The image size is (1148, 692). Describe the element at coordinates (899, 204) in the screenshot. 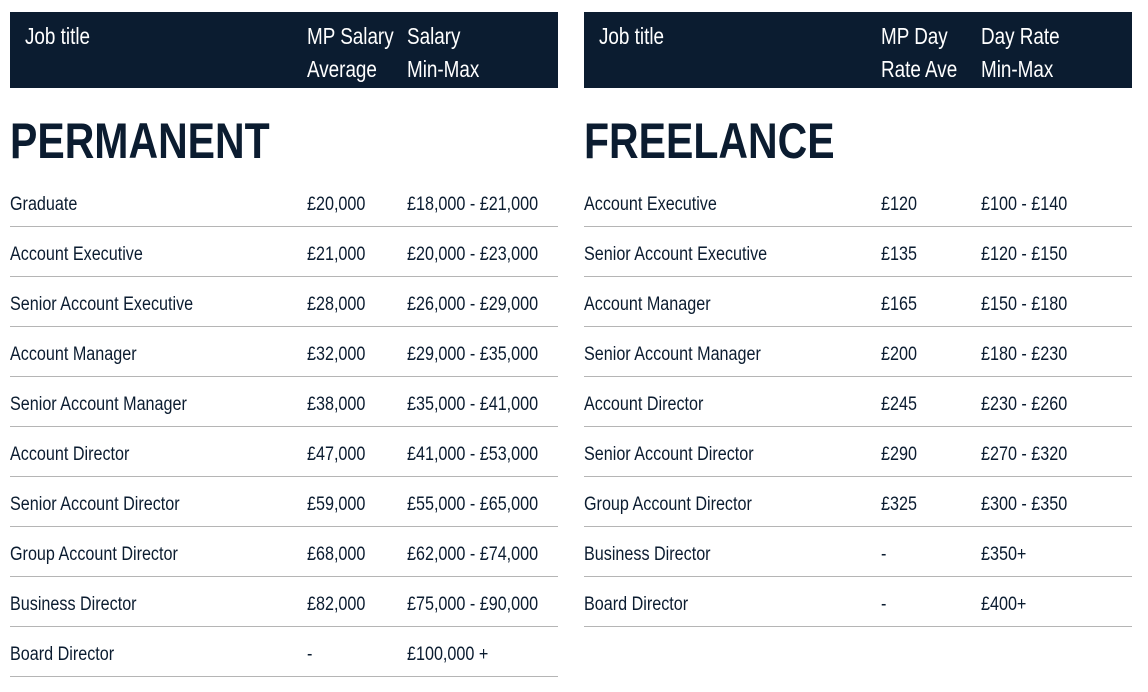

I see `table-cell: £120` at that location.